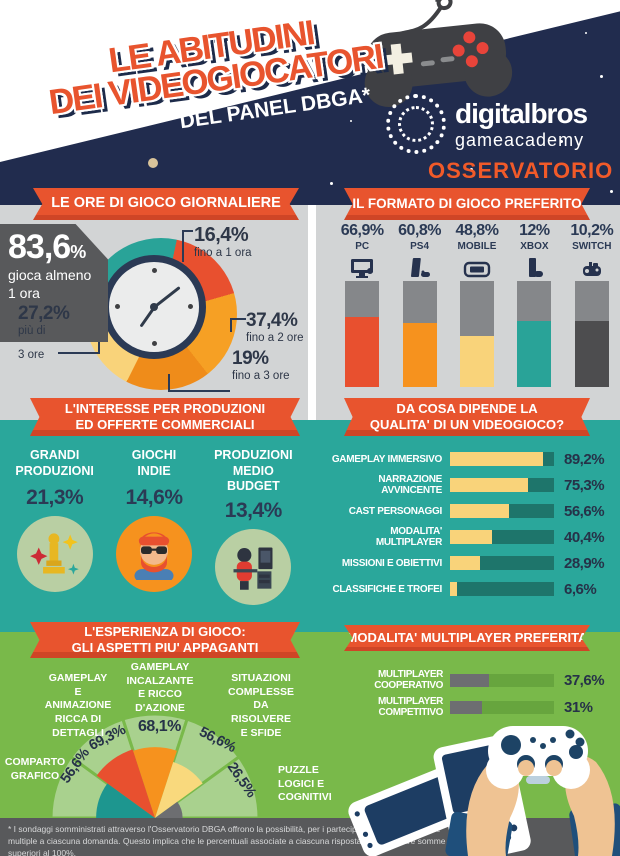 Image resolution: width=620 pixels, height=856 pixels. What do you see at coordinates (275, 327) in the screenshot?
I see `callout-2ore: 37,4% fino a 2 ore` at bounding box center [275, 327].